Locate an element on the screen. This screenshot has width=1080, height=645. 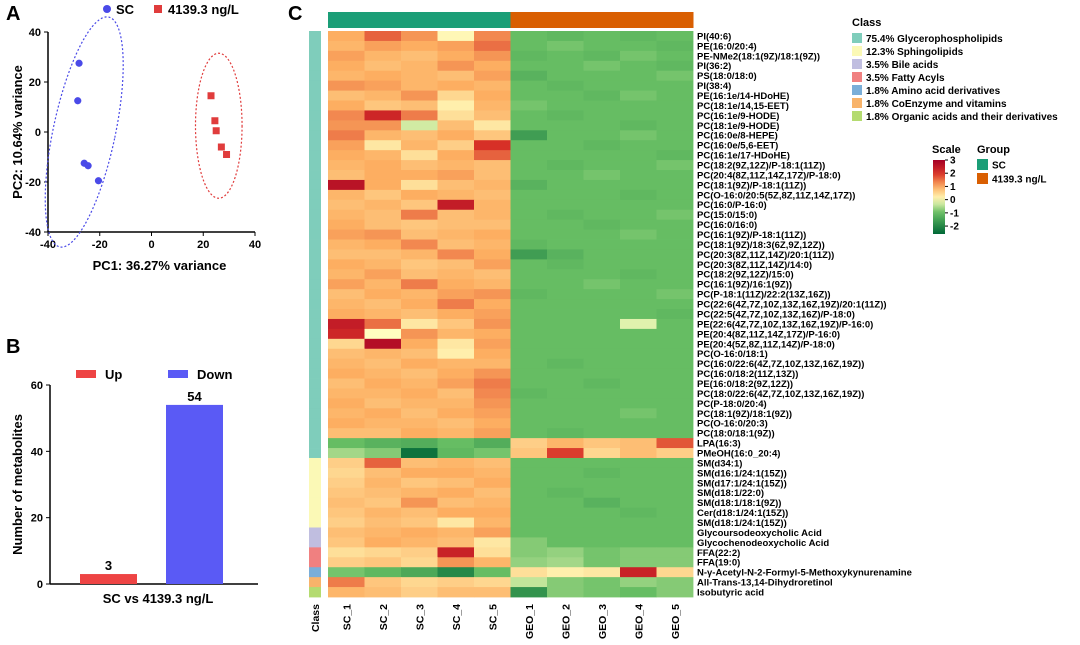
panel-label-c: C is located at coordinates (295, 14).